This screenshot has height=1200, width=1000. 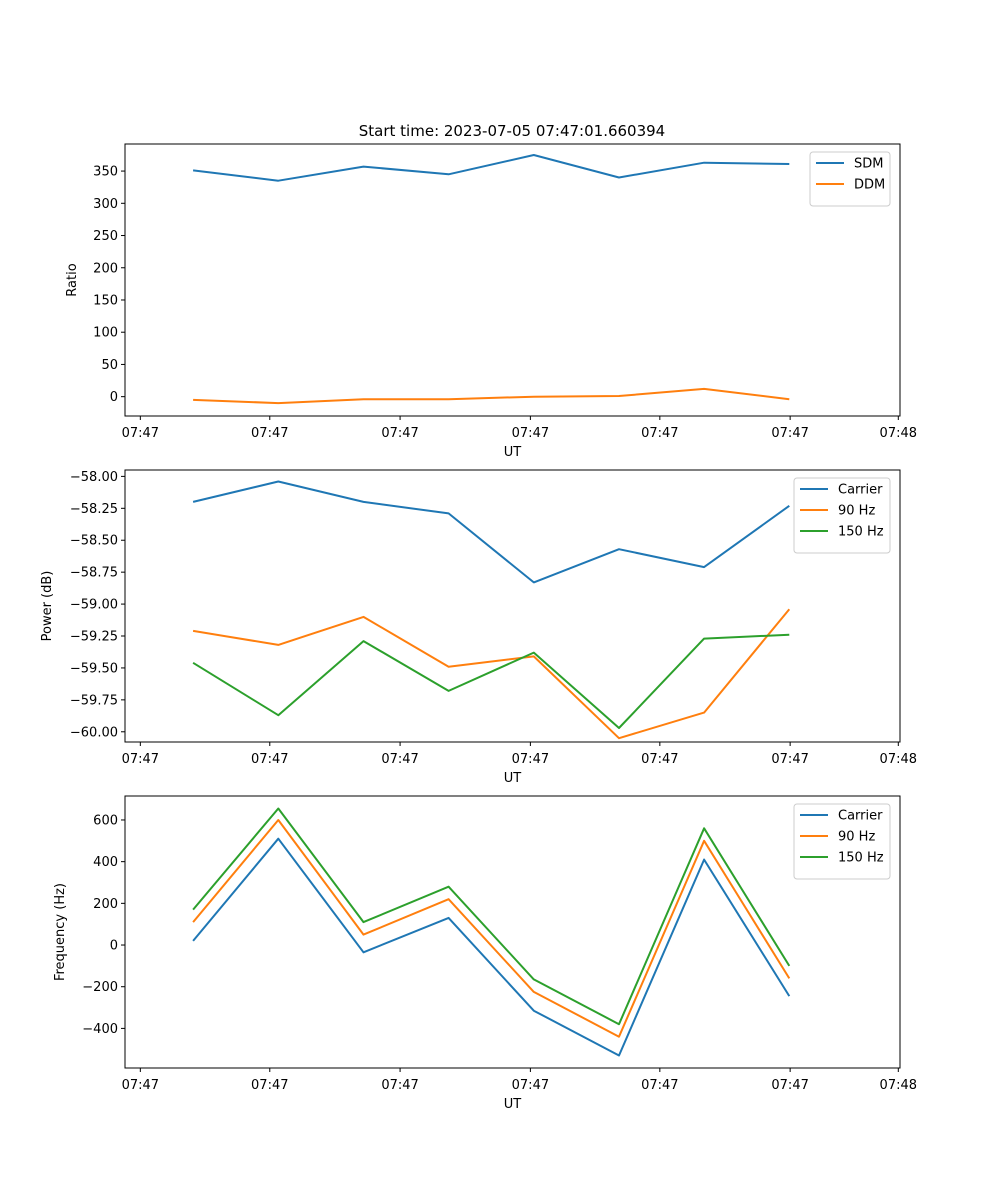 I want to click on ratio-legend, so click(x=850, y=179).